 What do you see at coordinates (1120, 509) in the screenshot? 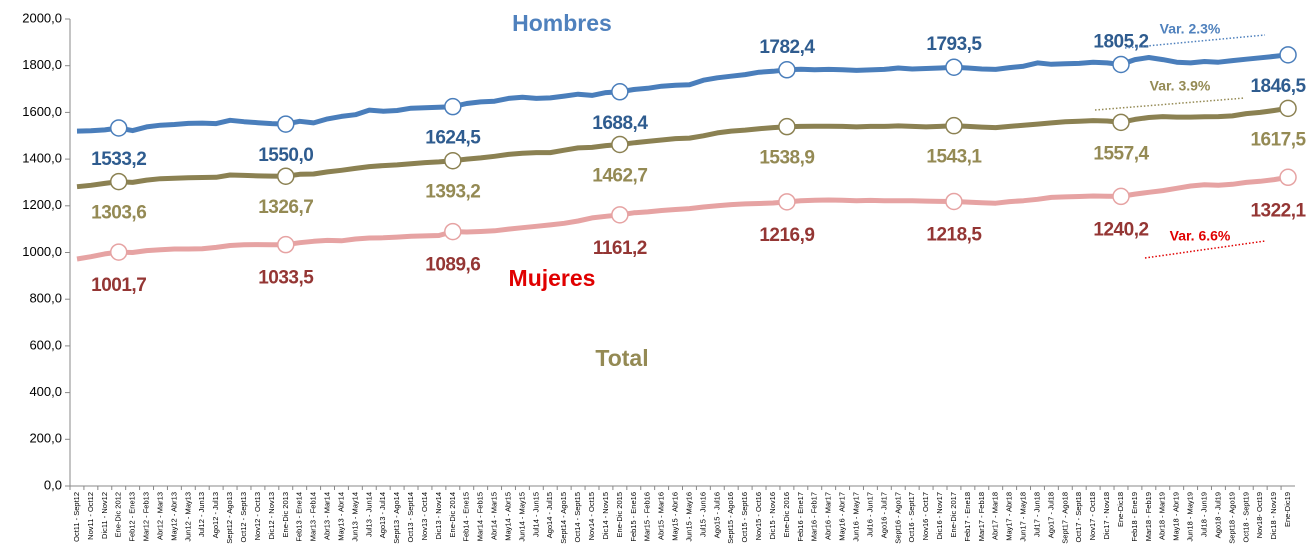
I see `x-tick-label: Ene-Dic18` at bounding box center [1120, 509].